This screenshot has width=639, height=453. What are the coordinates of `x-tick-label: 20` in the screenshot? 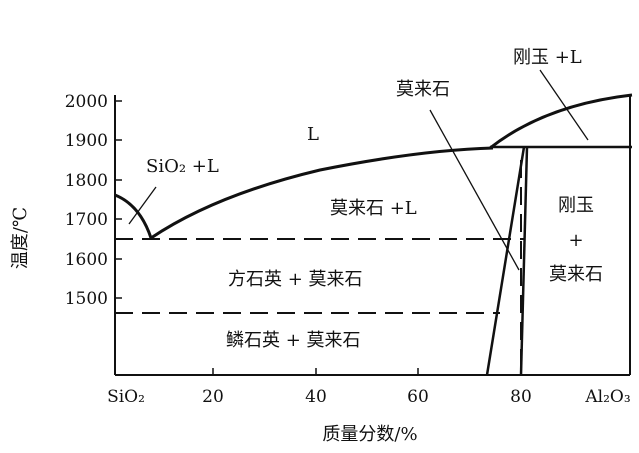 It's located at (213, 397).